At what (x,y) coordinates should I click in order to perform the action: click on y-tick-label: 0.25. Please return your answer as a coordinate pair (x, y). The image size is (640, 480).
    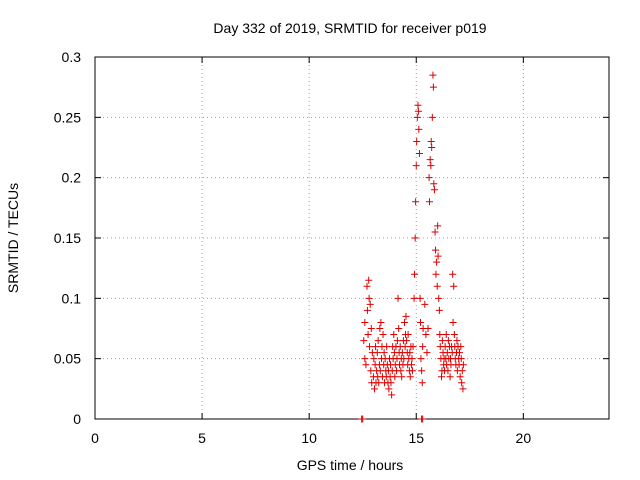
    Looking at the image, I should click on (67, 117).